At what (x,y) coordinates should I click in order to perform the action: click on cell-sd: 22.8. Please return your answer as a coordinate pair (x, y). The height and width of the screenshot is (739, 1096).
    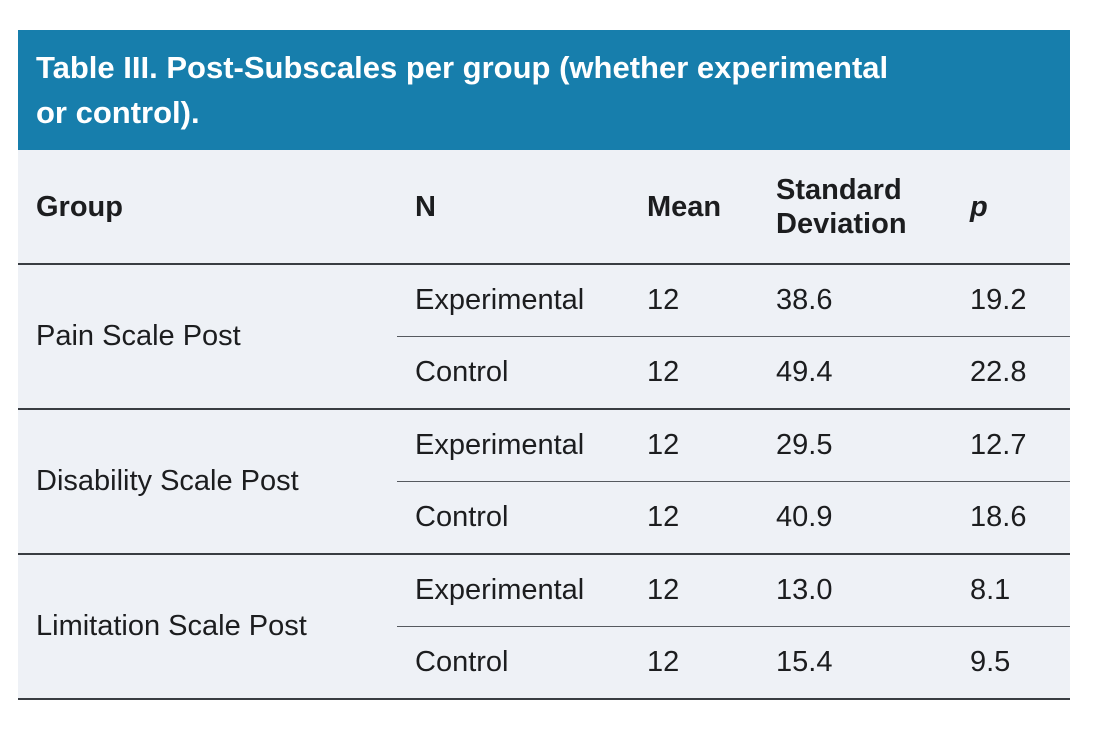
    Looking at the image, I should click on (1011, 373).